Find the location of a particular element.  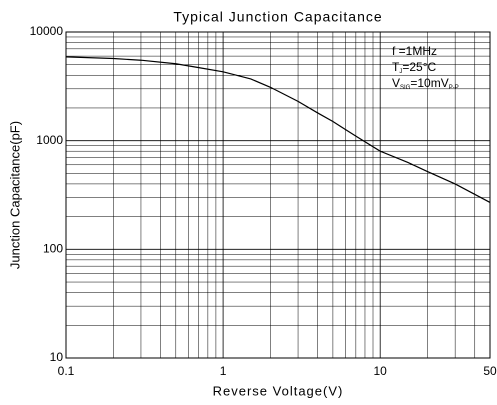

y-tick-label: 10 is located at coordinates (57, 357).